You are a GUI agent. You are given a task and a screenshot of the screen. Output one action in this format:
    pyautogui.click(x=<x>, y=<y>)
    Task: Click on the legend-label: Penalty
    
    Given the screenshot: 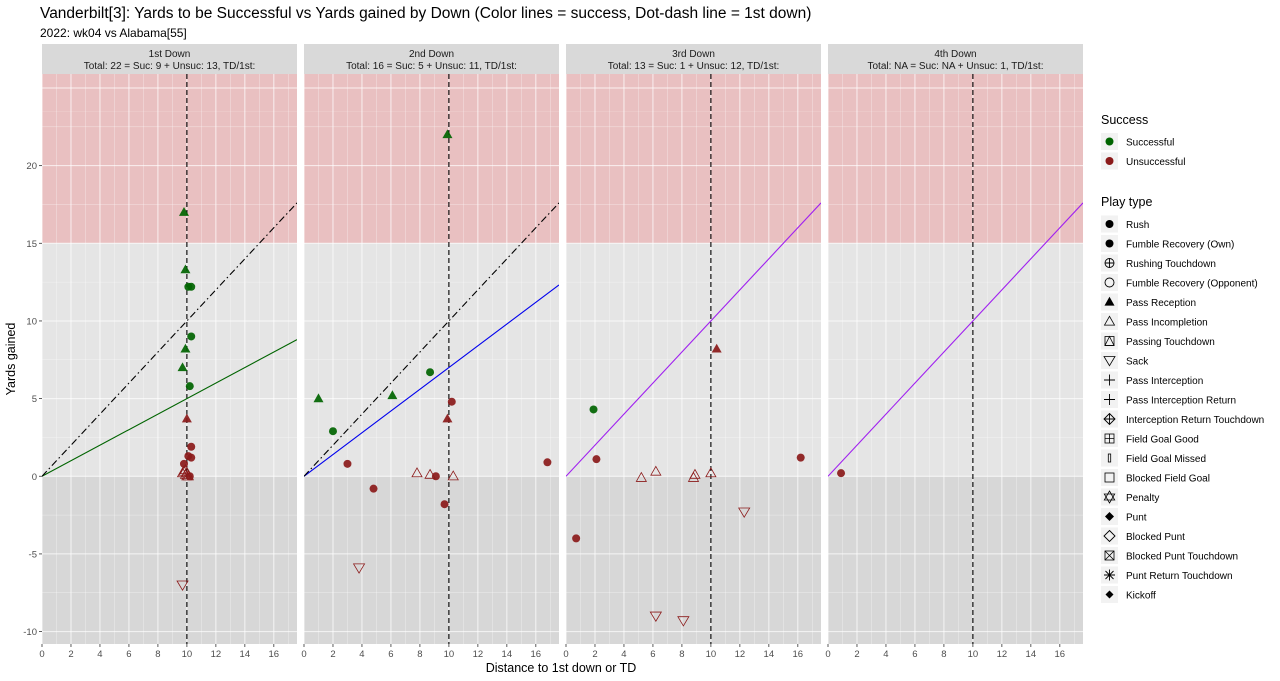 What is the action you would take?
    pyautogui.click(x=1142, y=498)
    